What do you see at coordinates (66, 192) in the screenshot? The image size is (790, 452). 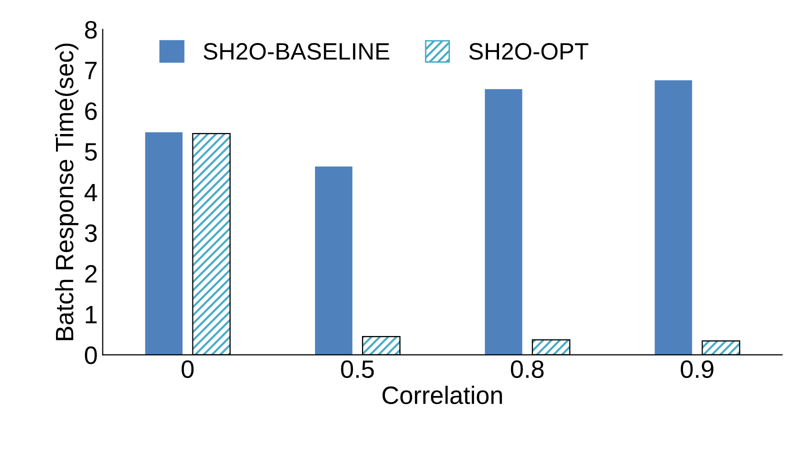 I see `y-axis-title: Batch Response Time(sec)` at bounding box center [66, 192].